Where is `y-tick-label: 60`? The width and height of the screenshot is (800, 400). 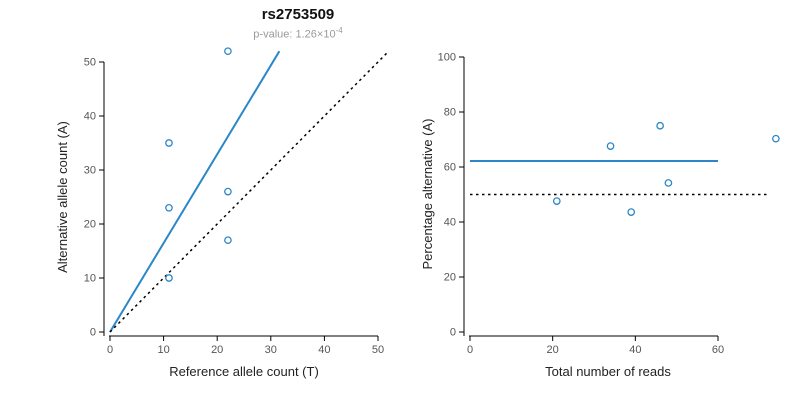
y-tick-label: 60 is located at coordinates (450, 168).